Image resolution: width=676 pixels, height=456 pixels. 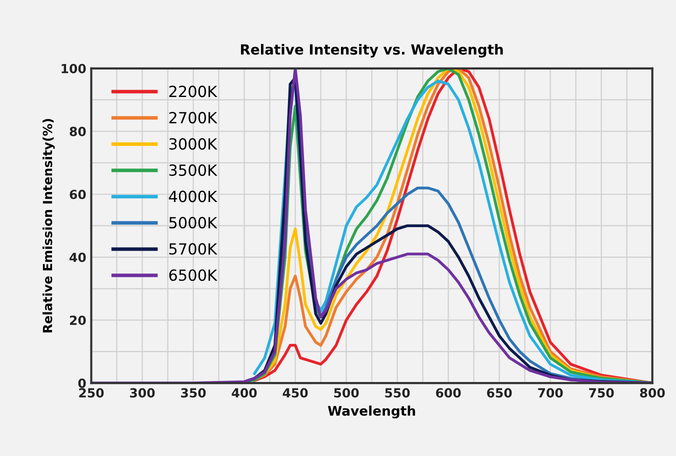 What do you see at coordinates (142, 393) in the screenshot?
I see `x-tick-label: 300` at bounding box center [142, 393].